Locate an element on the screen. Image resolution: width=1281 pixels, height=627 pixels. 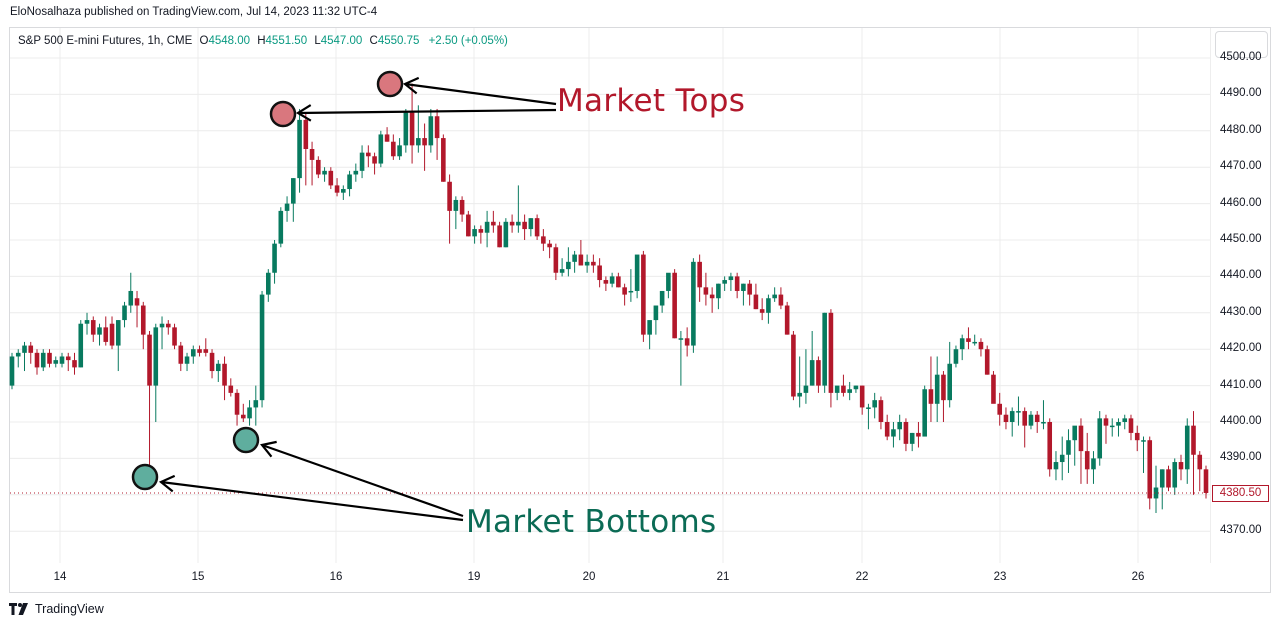
low-key: L is located at coordinates (317, 41).